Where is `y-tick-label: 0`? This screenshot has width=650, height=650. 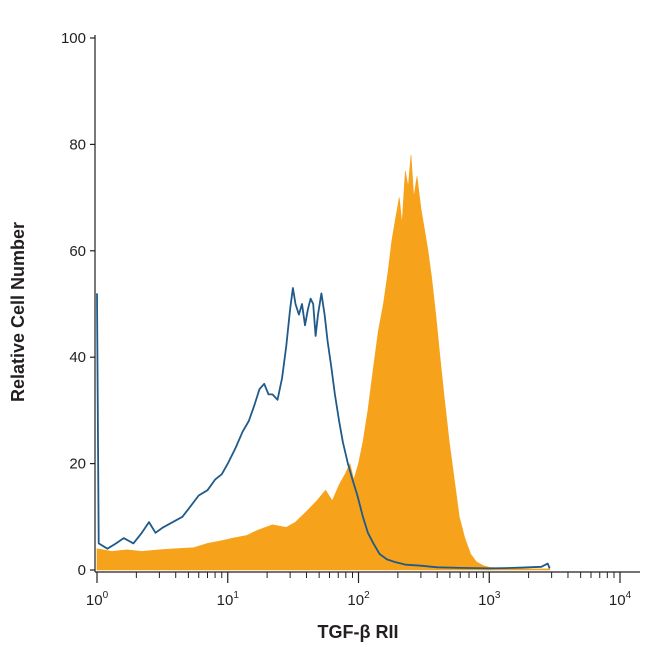 y-tick-label: 0 is located at coordinates (82, 570).